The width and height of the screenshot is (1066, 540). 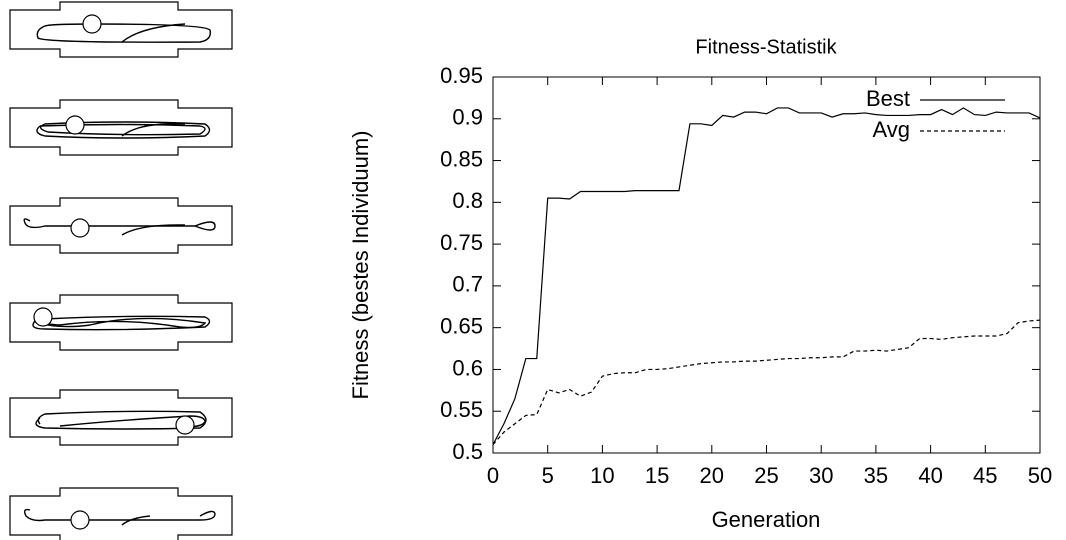 I want to click on y-tick-label: 0.85, so click(x=461, y=158).